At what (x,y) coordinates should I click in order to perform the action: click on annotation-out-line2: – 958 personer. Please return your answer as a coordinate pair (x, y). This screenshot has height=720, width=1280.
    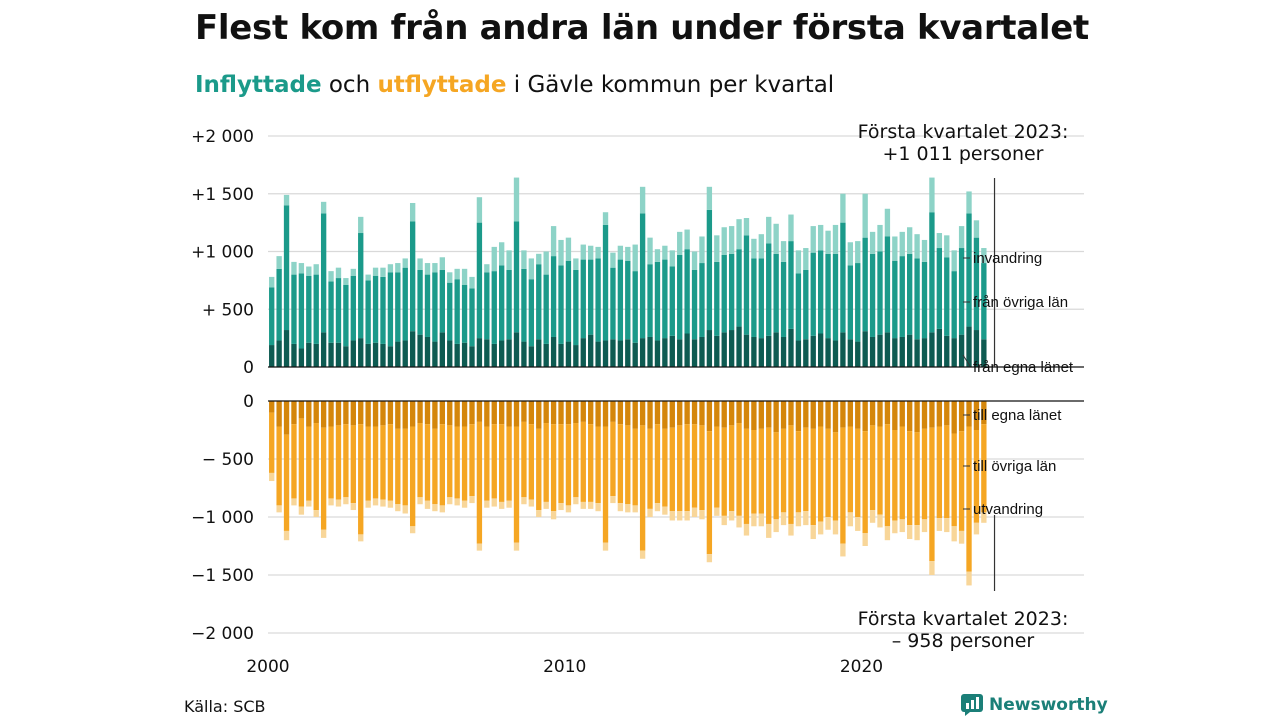
    Looking at the image, I should click on (963, 641).